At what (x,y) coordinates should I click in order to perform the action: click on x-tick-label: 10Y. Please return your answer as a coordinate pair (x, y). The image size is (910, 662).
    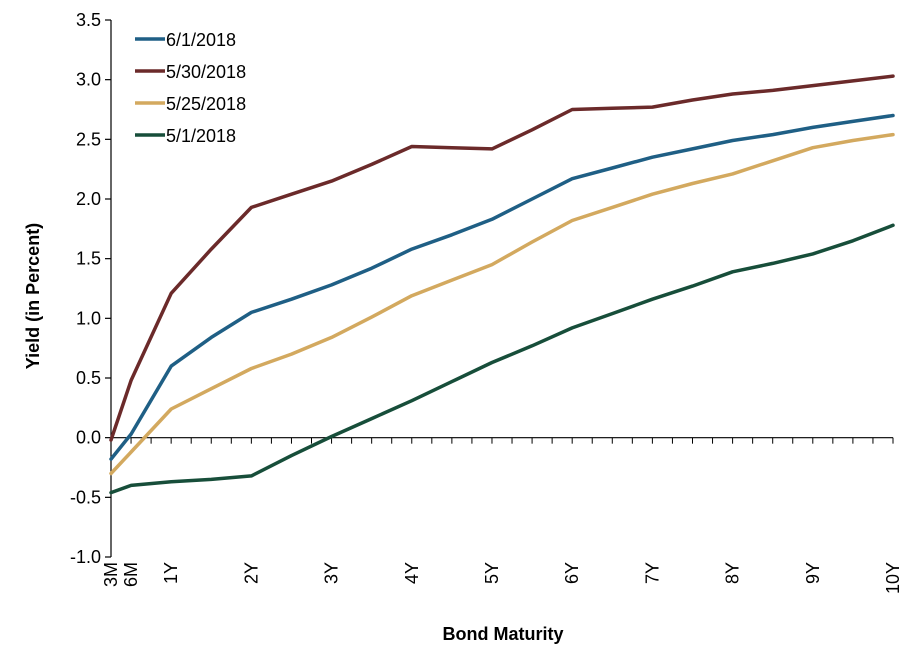
    Looking at the image, I should click on (893, 578).